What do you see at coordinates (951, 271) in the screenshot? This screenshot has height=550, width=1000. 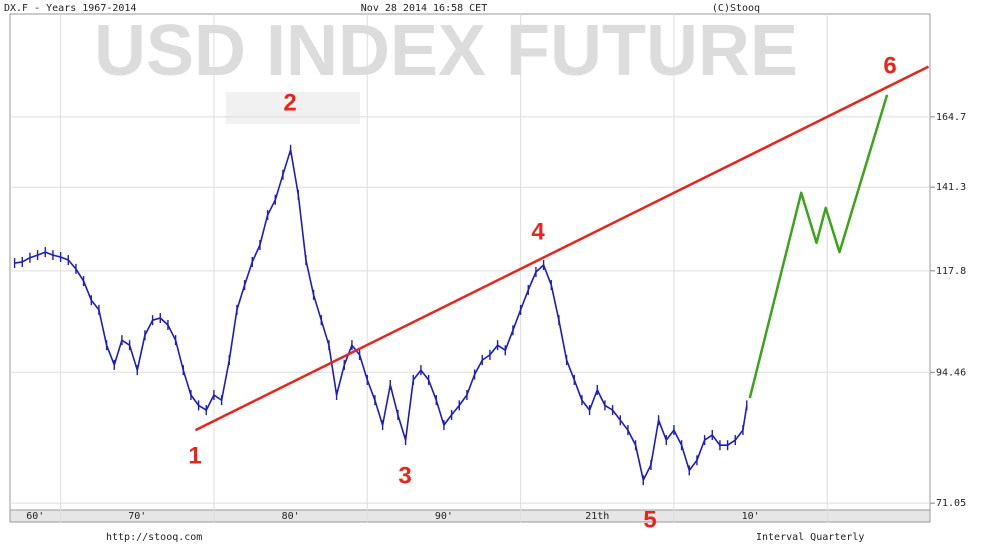 I see `y-tick-label: 117.8` at bounding box center [951, 271].